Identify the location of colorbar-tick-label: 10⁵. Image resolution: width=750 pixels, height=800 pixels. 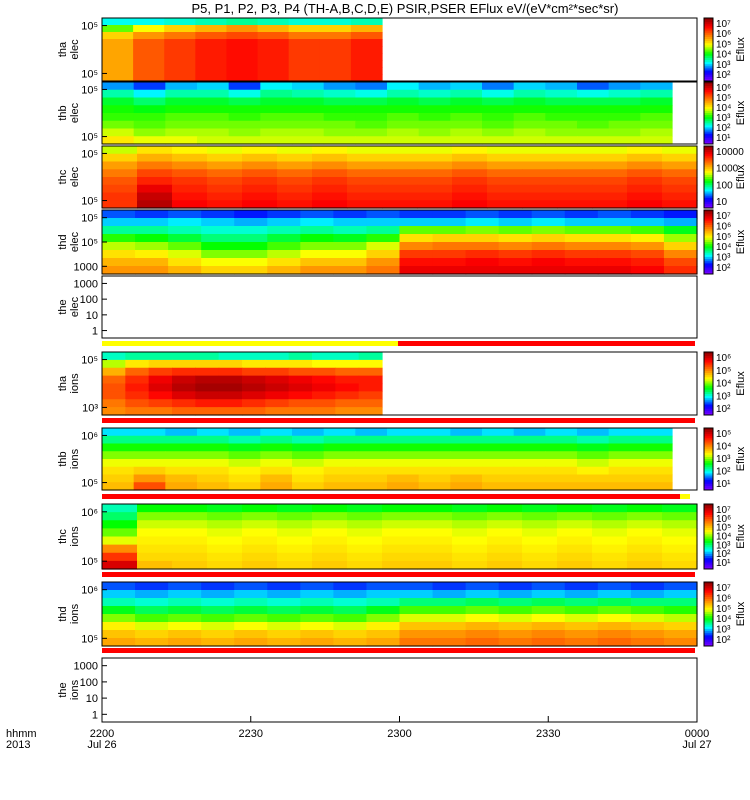
(723, 371).